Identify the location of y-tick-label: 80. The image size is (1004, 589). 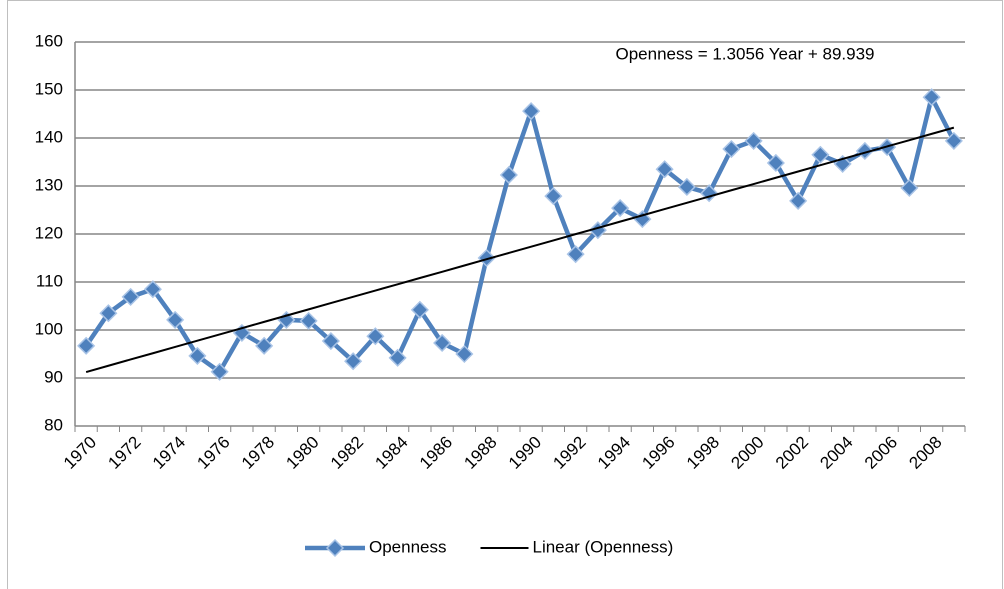
(53, 424).